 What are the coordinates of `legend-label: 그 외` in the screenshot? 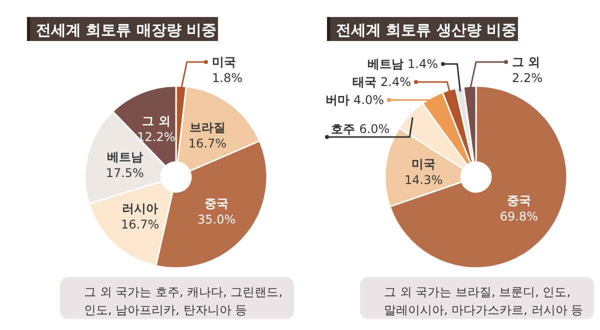 It's located at (526, 62).